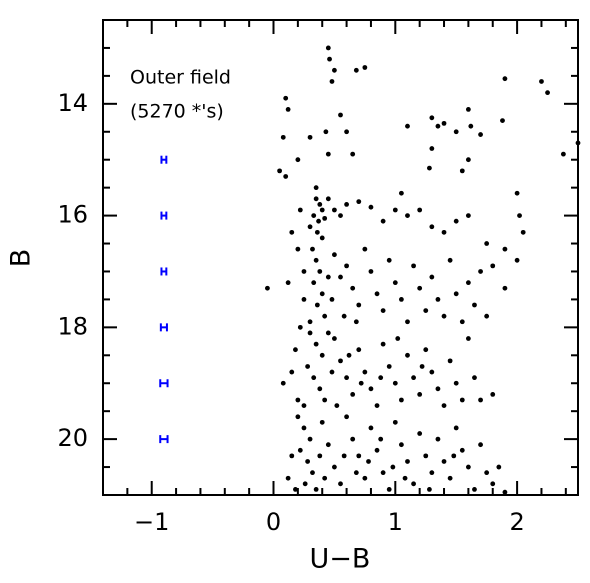  What do you see at coordinates (273, 522) in the screenshot?
I see `x-tick-label: 0` at bounding box center [273, 522].